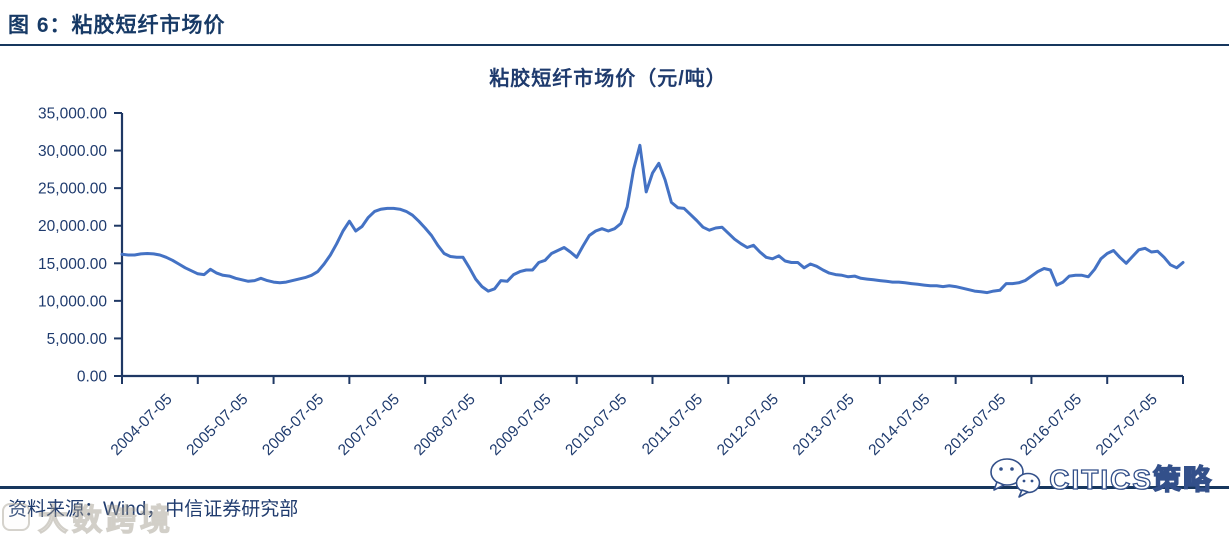  I want to click on x-tick-label: 2013-07-05, so click(824, 425).